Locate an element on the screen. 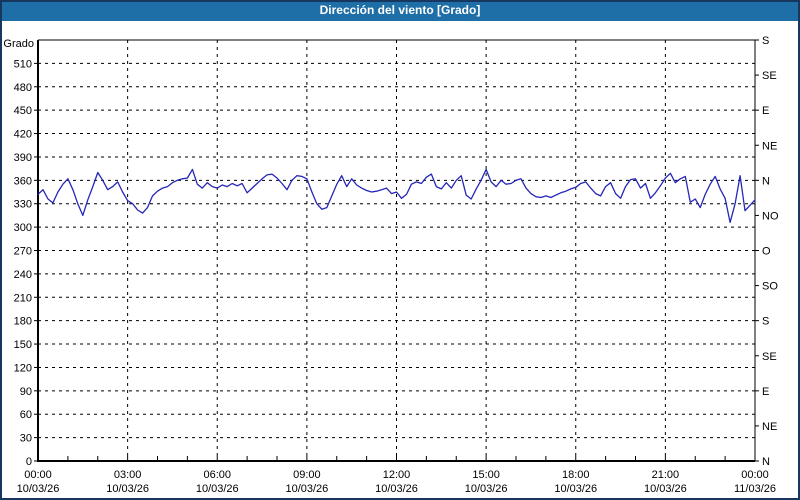 The width and height of the screenshot is (800, 500). y-tick-label: 510 is located at coordinates (23, 64).